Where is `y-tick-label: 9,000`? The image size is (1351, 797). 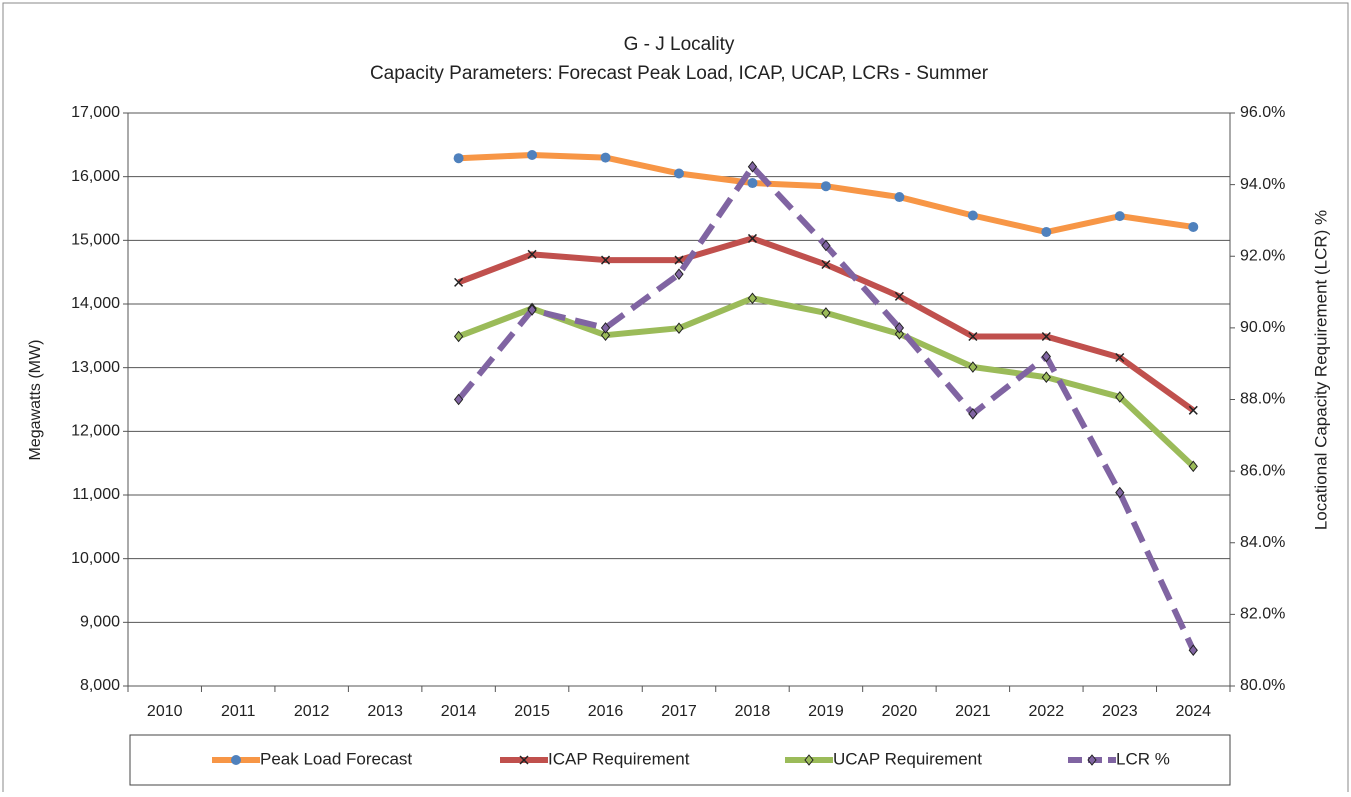 y-tick-label: 9,000 is located at coordinates (100, 622).